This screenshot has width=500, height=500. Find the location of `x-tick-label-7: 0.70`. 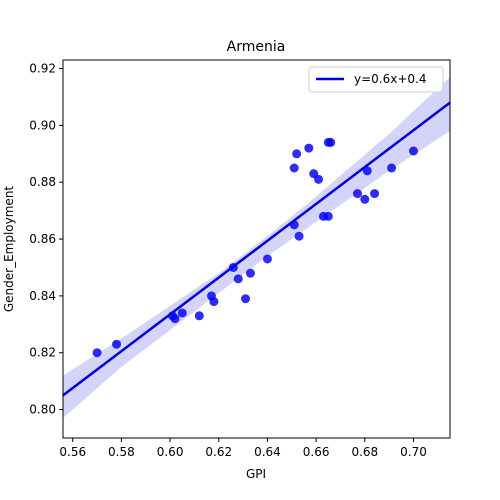

x-tick-label-7: 0.70 is located at coordinates (413, 452).